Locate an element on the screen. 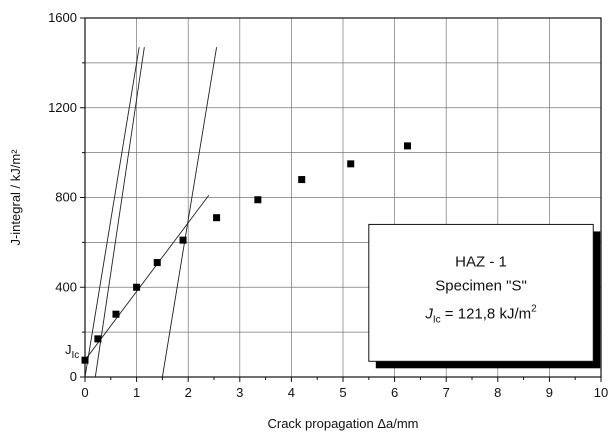 Image resolution: width=611 pixels, height=435 pixels. y-axis-title-main: J-integral / kJ/m² is located at coordinates (15, 197).